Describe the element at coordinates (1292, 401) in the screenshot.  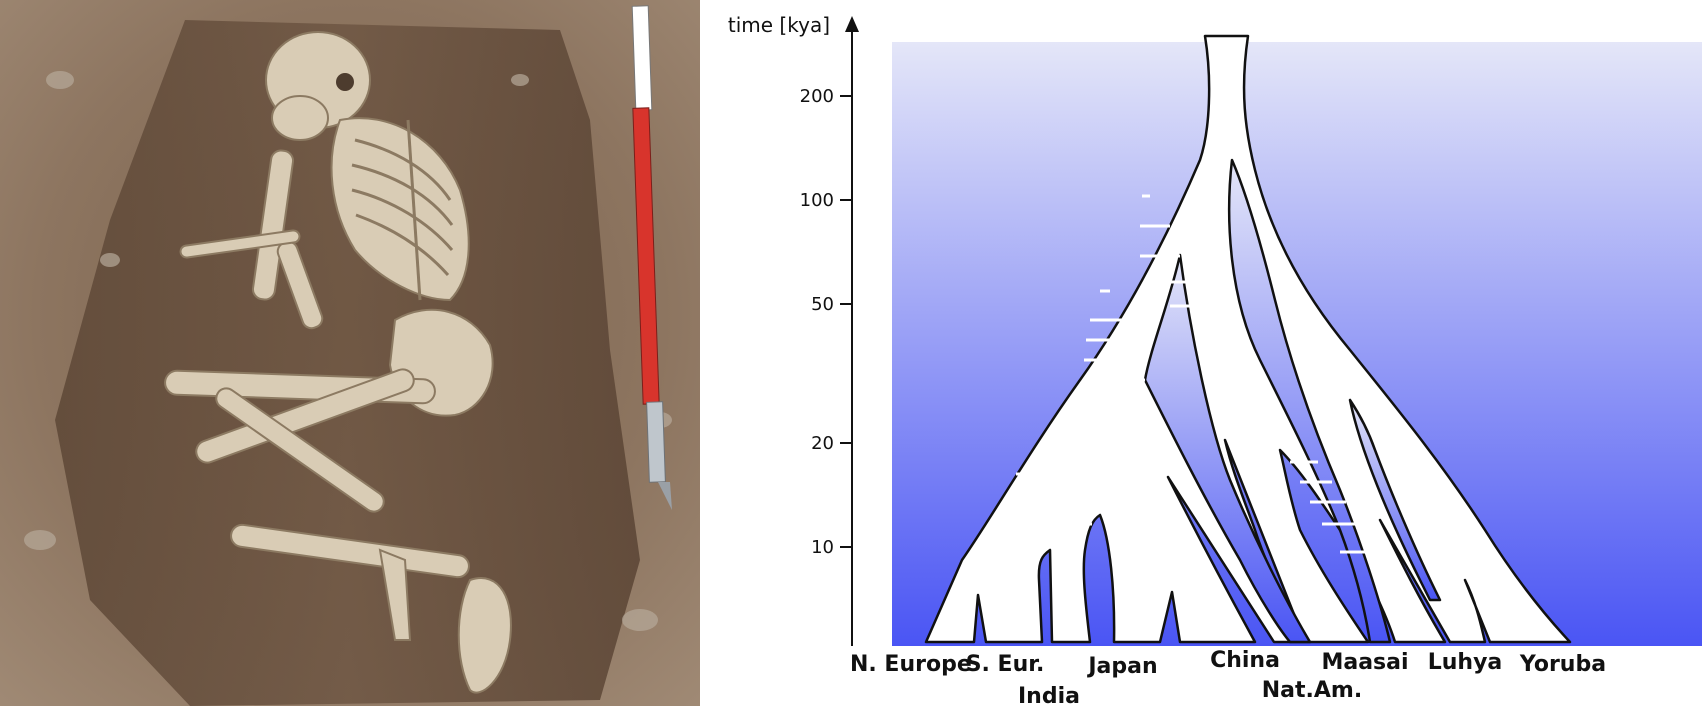
I see `branch-gaps` at that location.